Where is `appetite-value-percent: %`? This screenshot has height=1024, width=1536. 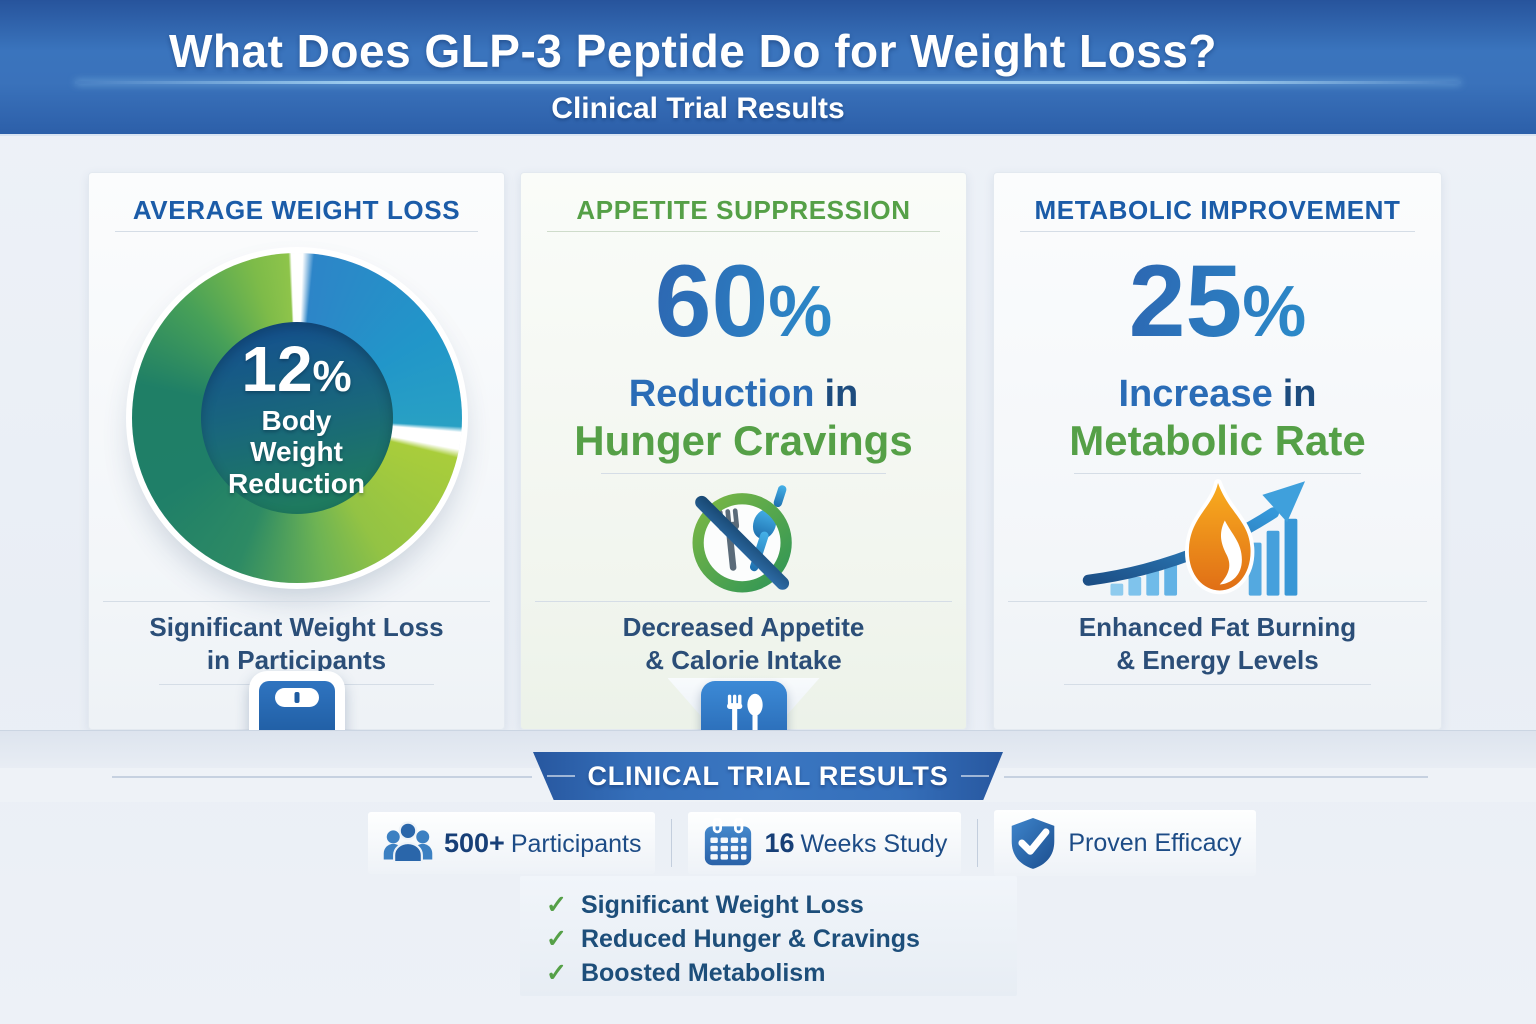 appetite-value-percent: % is located at coordinates (800, 312).